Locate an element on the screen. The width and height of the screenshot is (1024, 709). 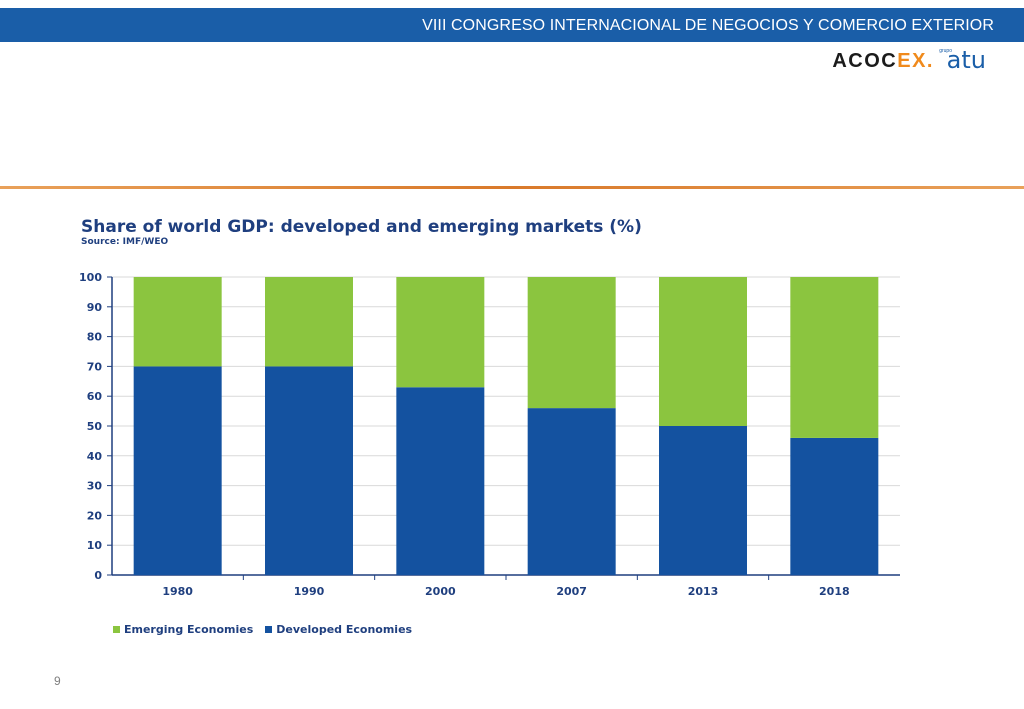
x-tick-label: 1990 is located at coordinates (309, 591).